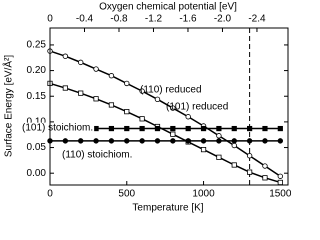 Image resolution: width=320 pixels, height=240 pixels. What do you see at coordinates (37, 45) in the screenshot?
I see `y-tick-label: 0.25` at bounding box center [37, 45].